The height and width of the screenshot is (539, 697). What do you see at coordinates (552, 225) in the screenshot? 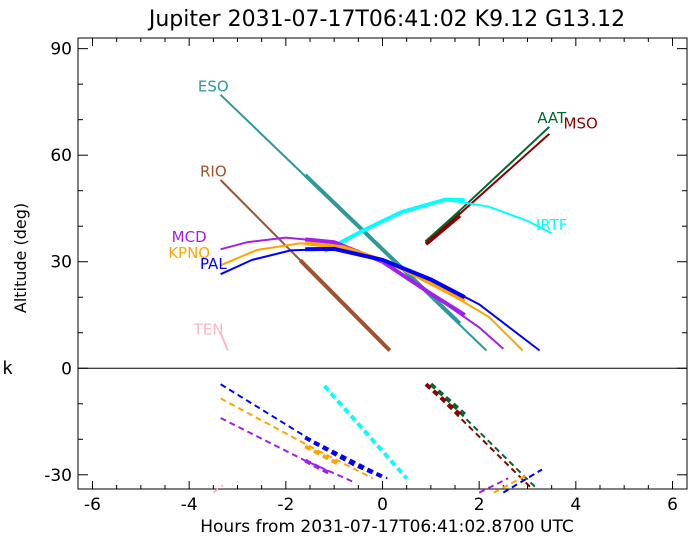
I see `series-label-irtf: IRTF` at bounding box center [552, 225].